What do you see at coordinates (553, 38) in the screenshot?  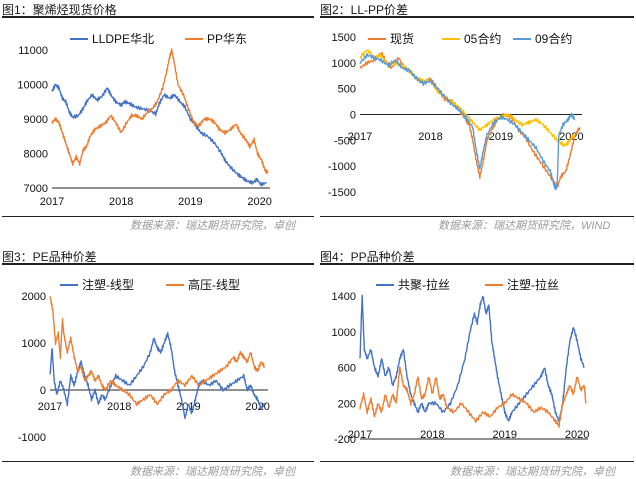 I see `legend-label: 09合约` at bounding box center [553, 38].